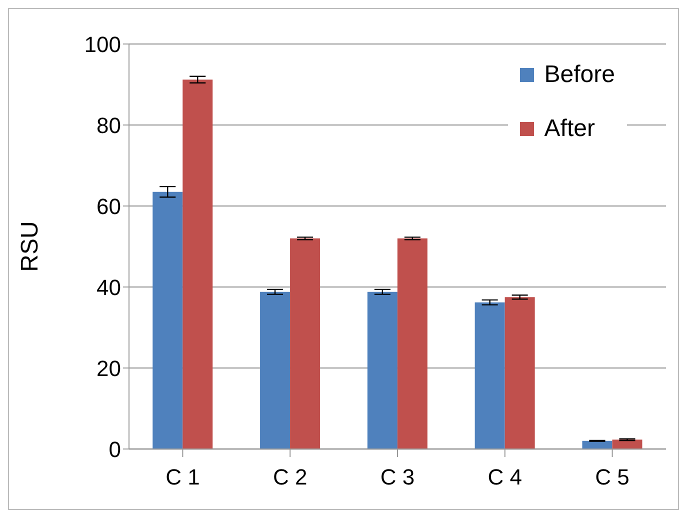 The height and width of the screenshot is (516, 685). Describe the element at coordinates (290, 477) in the screenshot. I see `x-tick-label: C 2` at that location.